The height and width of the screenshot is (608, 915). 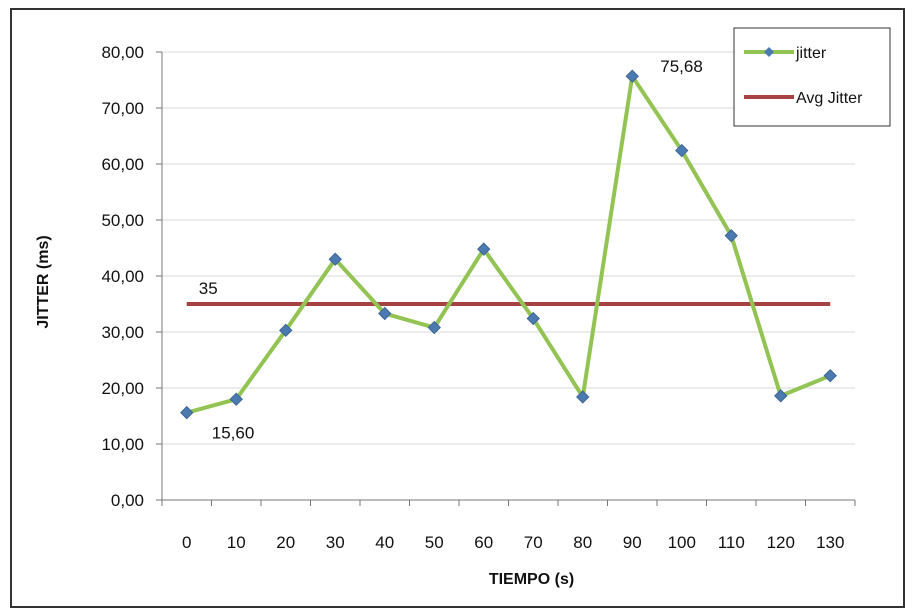 What do you see at coordinates (582, 542) in the screenshot?
I see `x-tick-label: 80` at bounding box center [582, 542].